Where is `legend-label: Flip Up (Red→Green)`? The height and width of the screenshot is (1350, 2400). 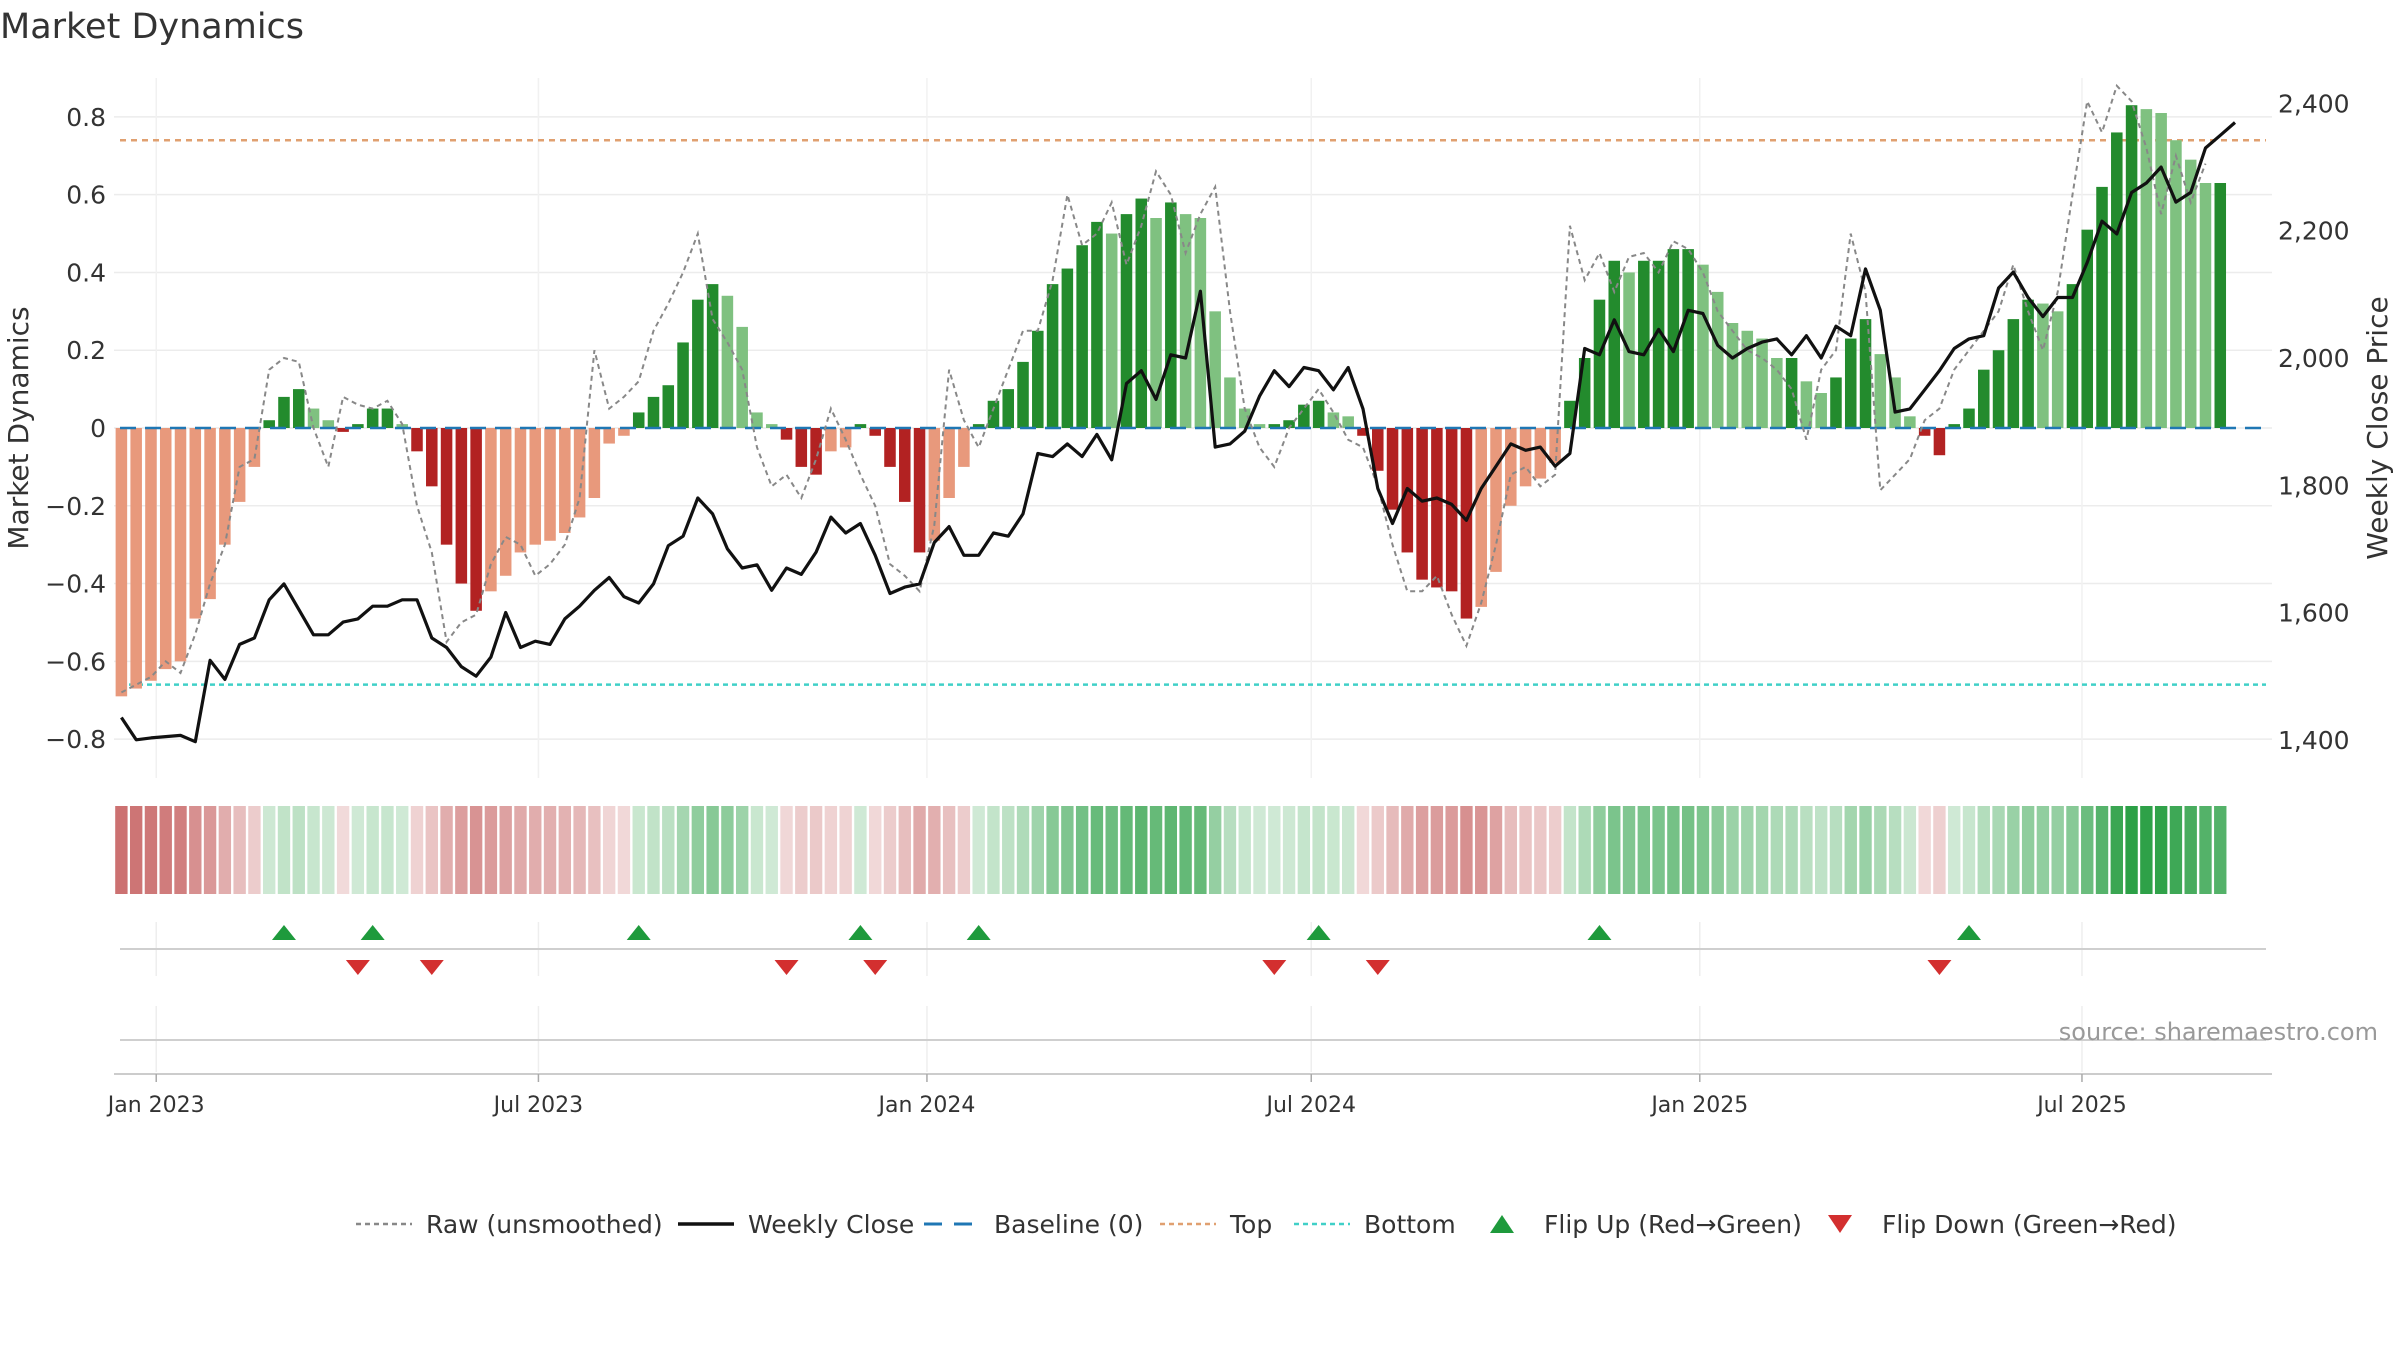 legend-label: Flip Up (Red→Green) is located at coordinates (1673, 1224).